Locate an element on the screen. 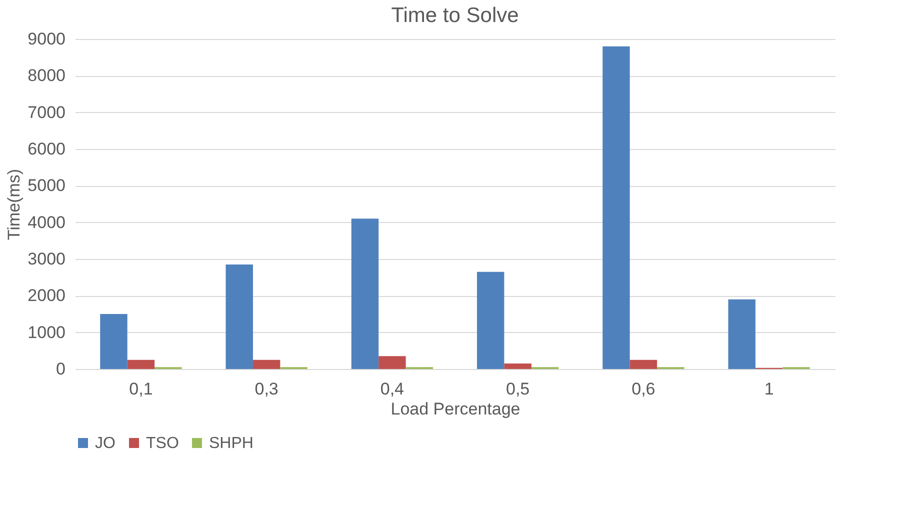 Image resolution: width=898 pixels, height=529 pixels. y-axis-title: Time(ms) is located at coordinates (14, 204).